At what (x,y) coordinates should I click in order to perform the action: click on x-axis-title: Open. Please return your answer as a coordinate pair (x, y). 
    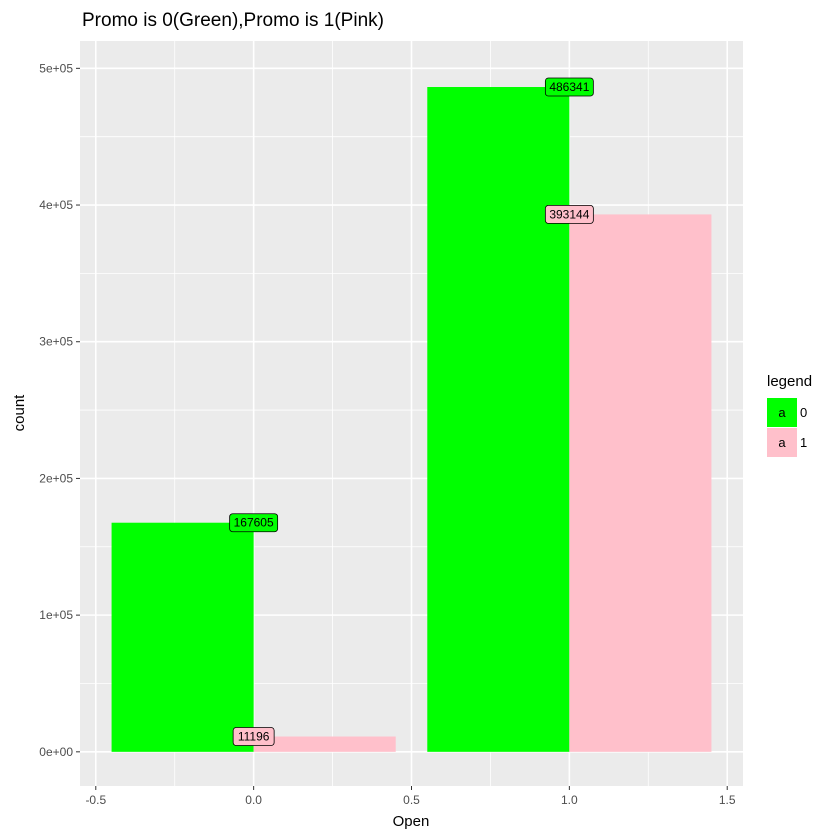
    Looking at the image, I should click on (411, 821).